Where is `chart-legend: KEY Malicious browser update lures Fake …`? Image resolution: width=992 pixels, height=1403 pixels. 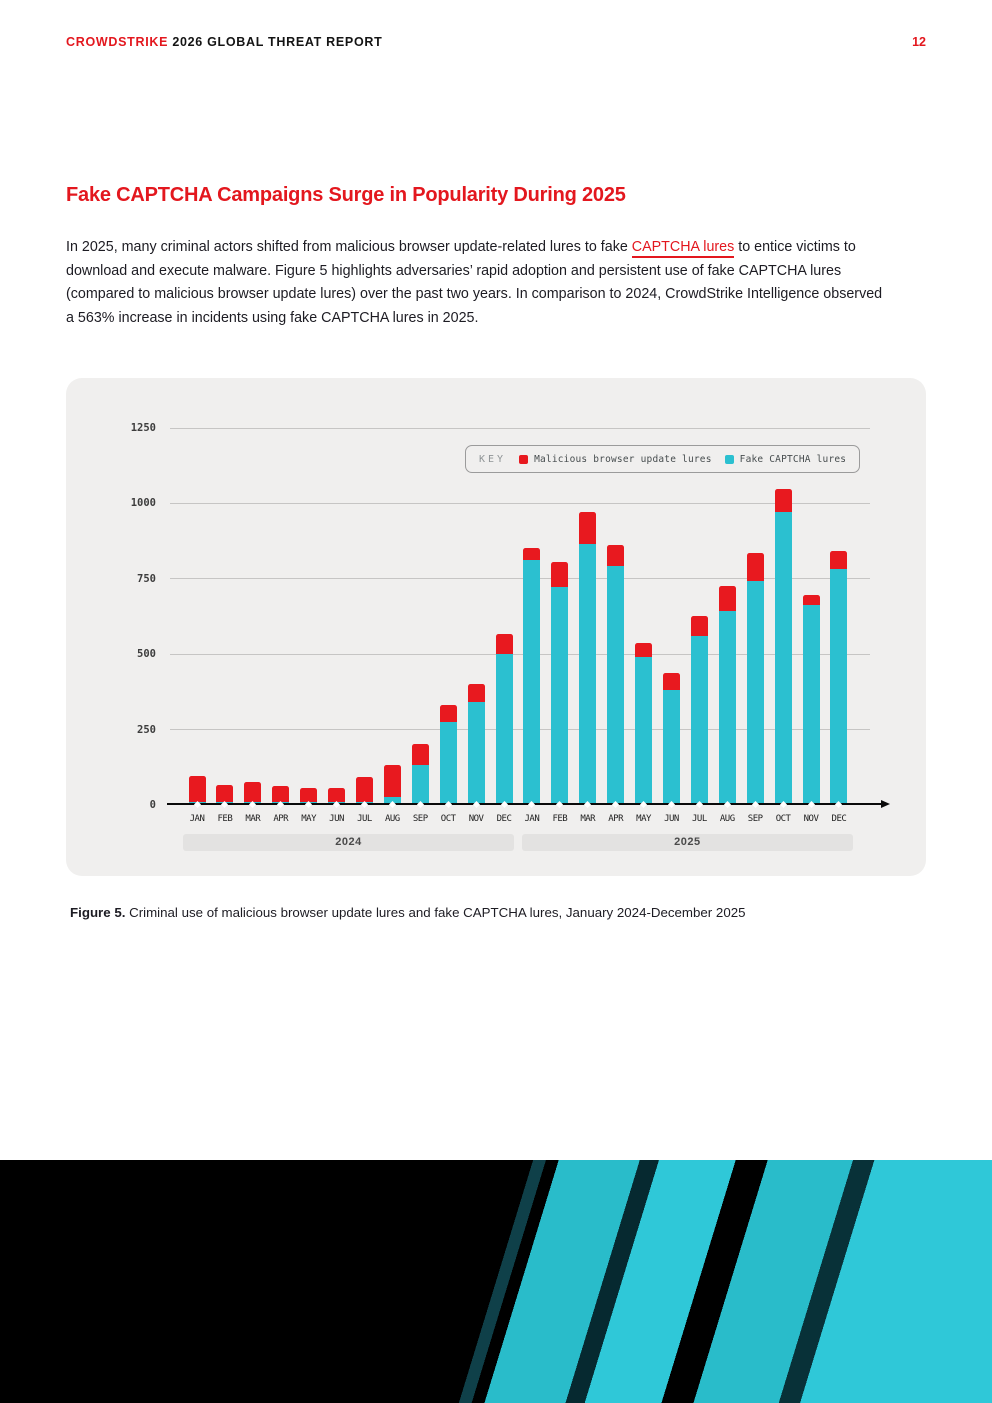 chart-legend: KEY Malicious browser update lures Fake … is located at coordinates (663, 459).